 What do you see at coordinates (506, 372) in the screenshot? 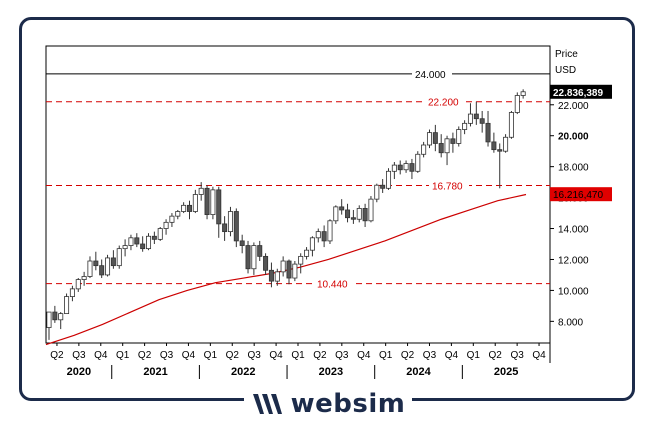
I see `year-label: 2025` at bounding box center [506, 372].